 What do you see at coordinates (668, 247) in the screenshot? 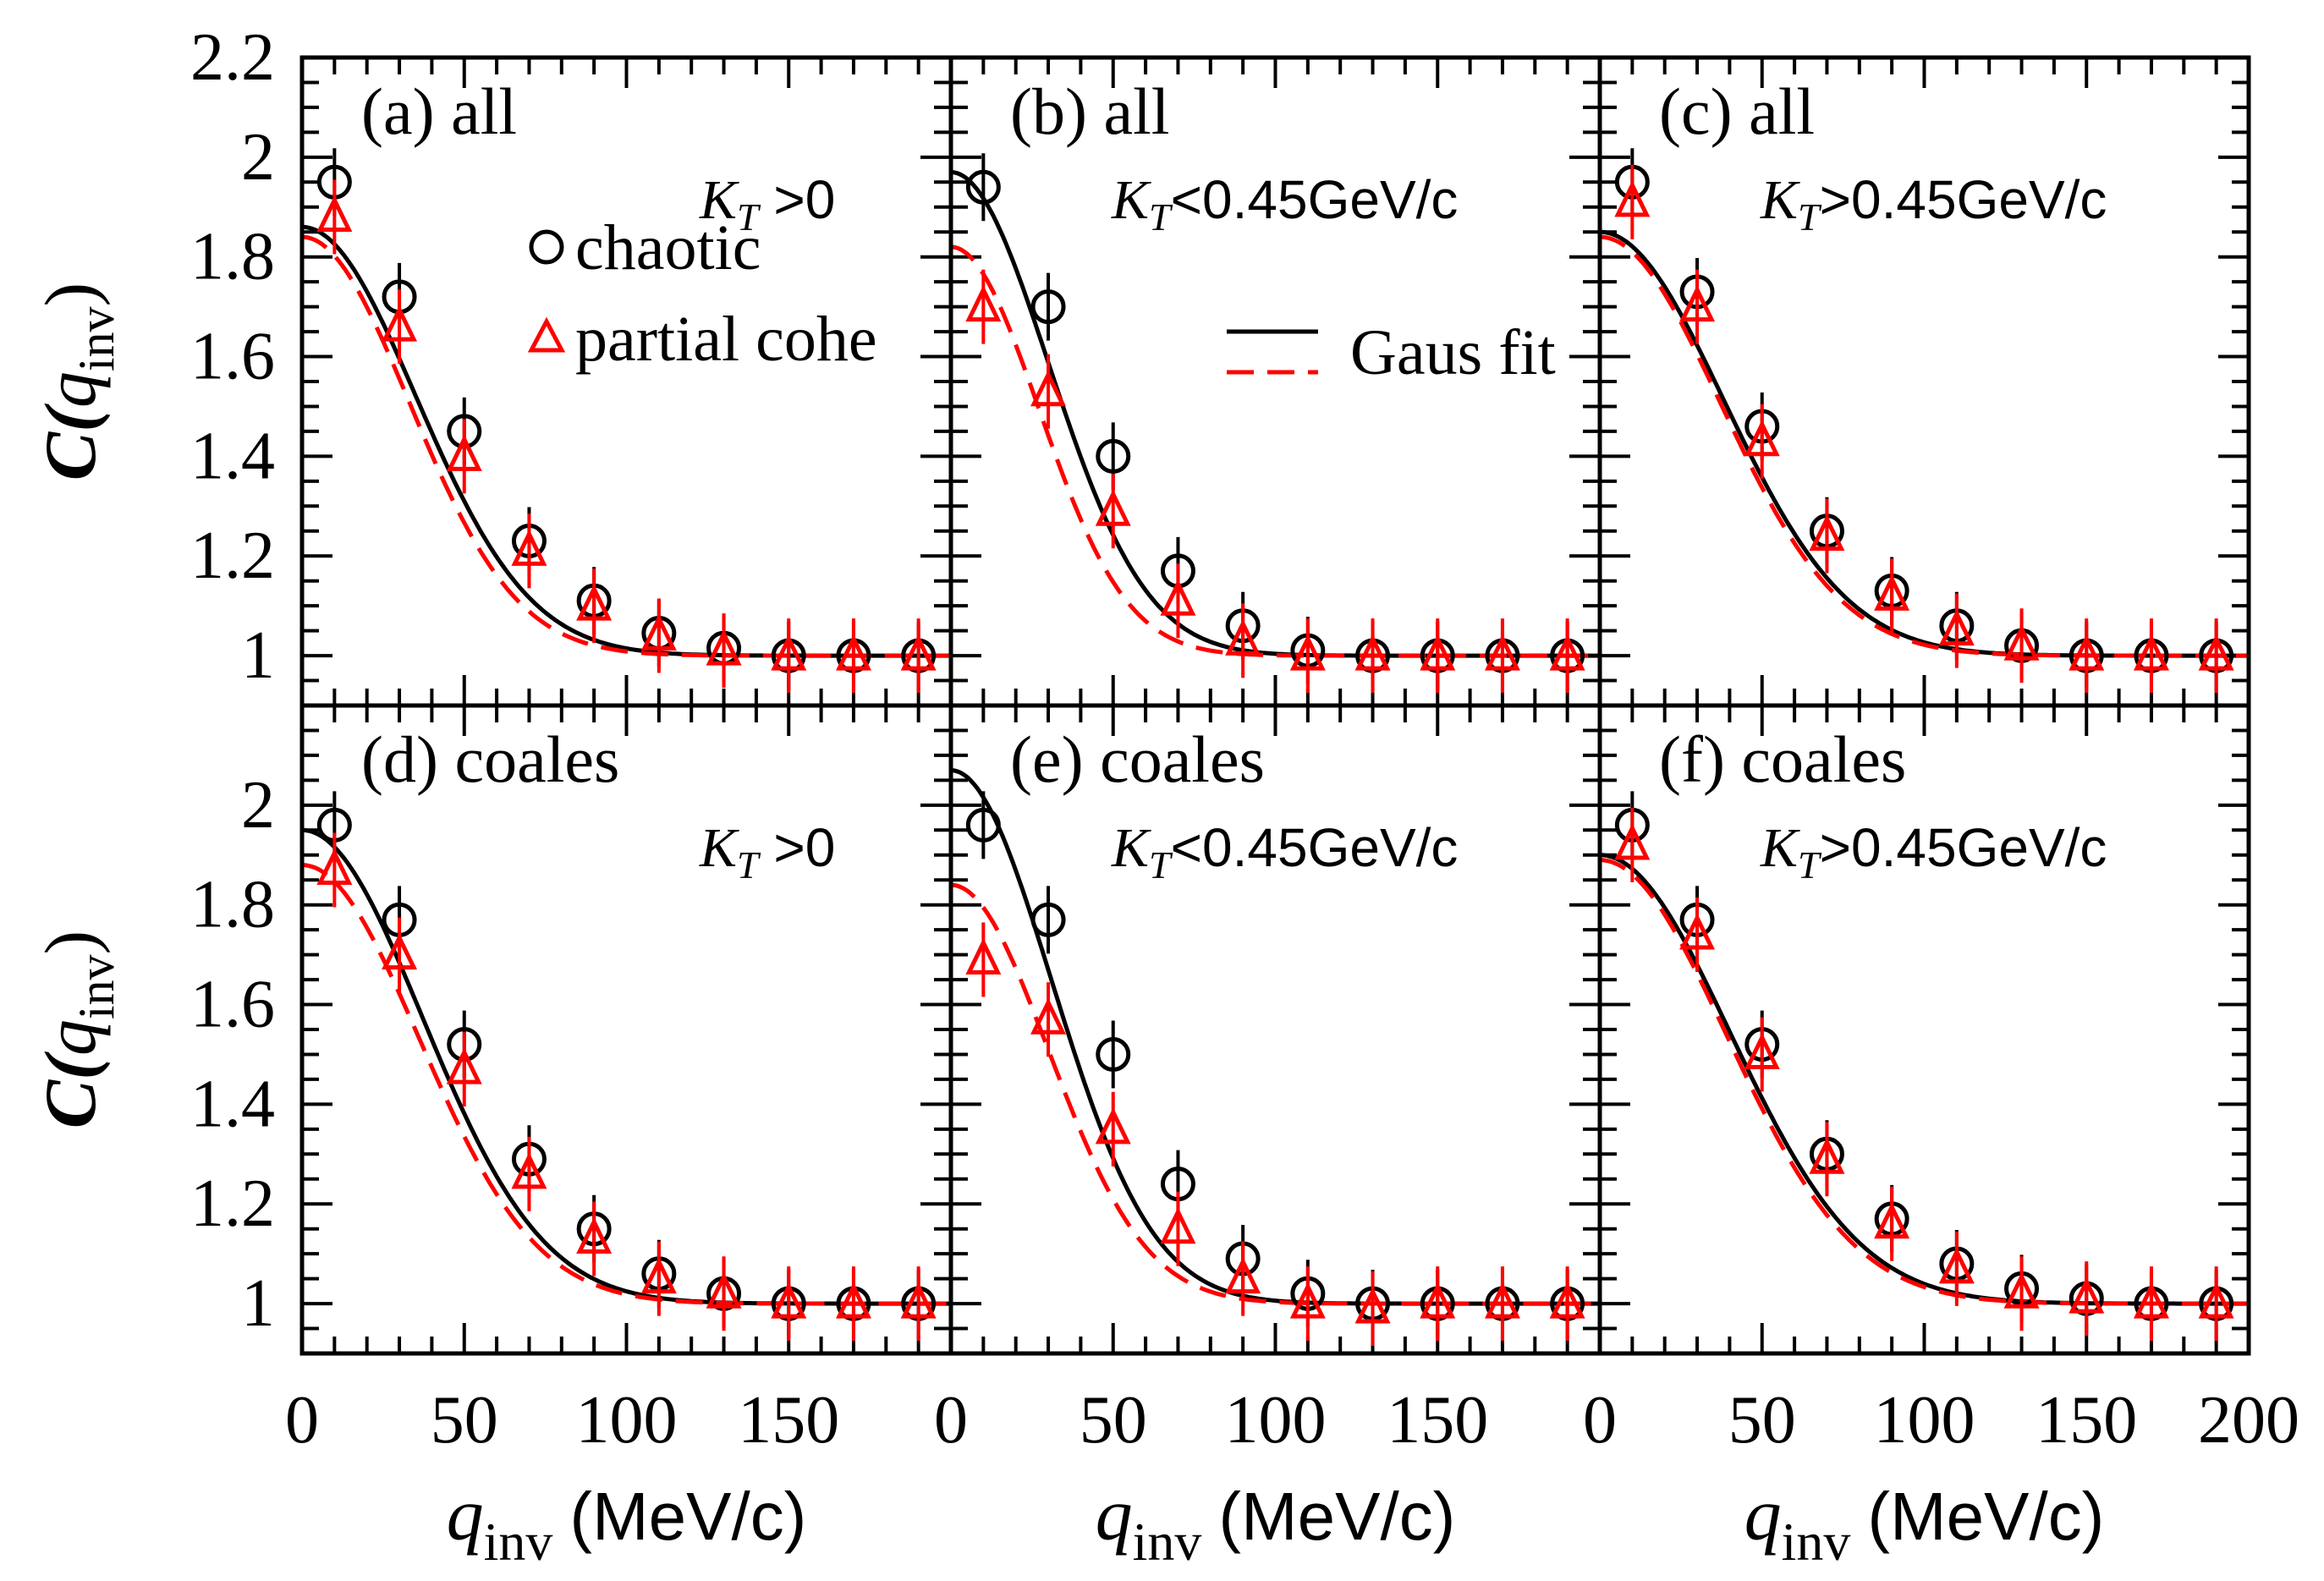
I see `legend-label-chaotic: chaotic` at bounding box center [668, 247].